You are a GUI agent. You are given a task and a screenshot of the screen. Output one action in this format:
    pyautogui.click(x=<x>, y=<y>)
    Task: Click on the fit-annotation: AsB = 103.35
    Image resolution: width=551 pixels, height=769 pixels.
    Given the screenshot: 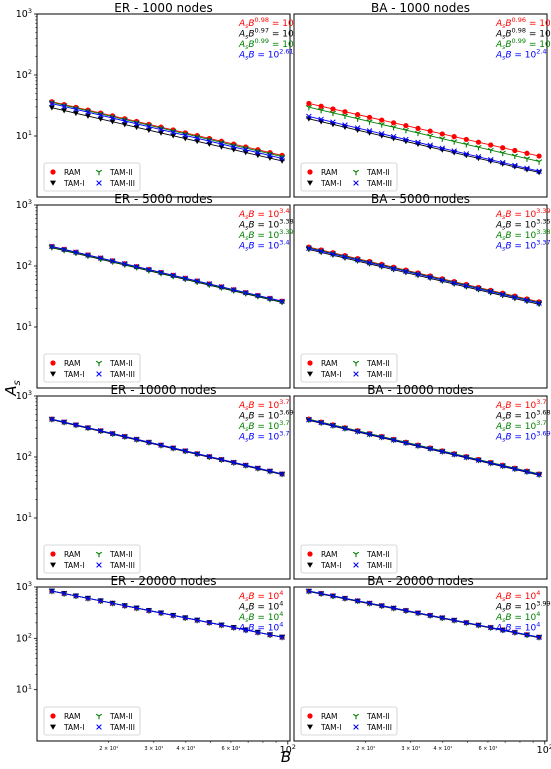 What is the action you would take?
    pyautogui.click(x=523, y=225)
    